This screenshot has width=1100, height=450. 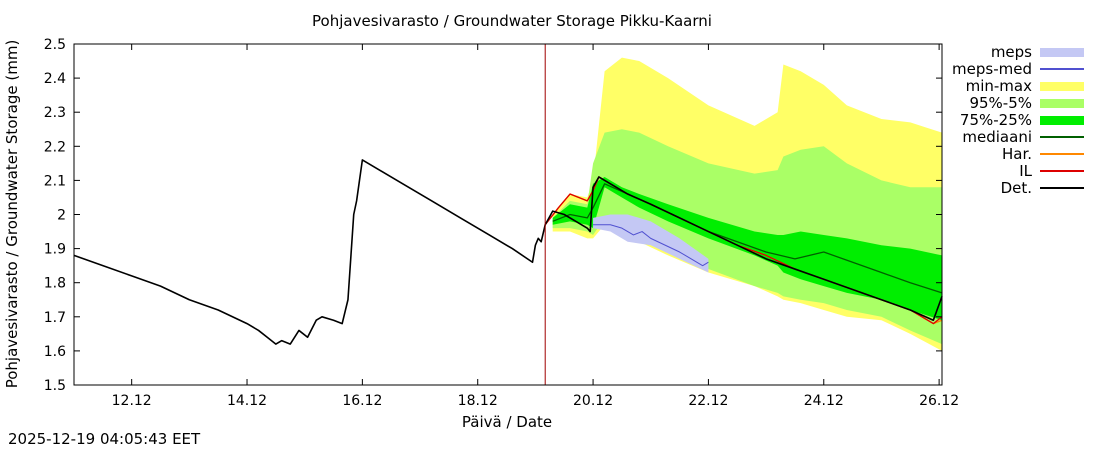 I want to click on band-meps, so click(x=651, y=243).